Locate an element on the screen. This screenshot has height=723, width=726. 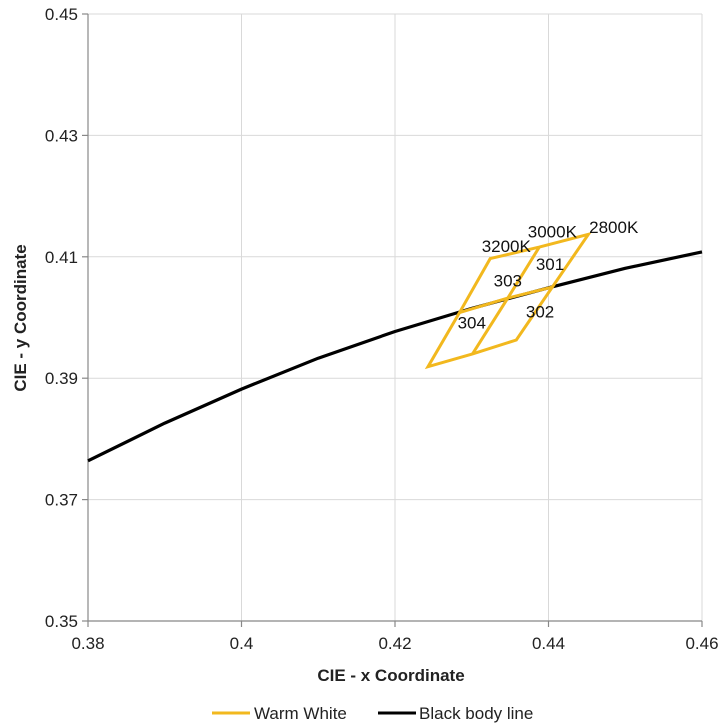
annotation-2800k: 2800K is located at coordinates (614, 227).